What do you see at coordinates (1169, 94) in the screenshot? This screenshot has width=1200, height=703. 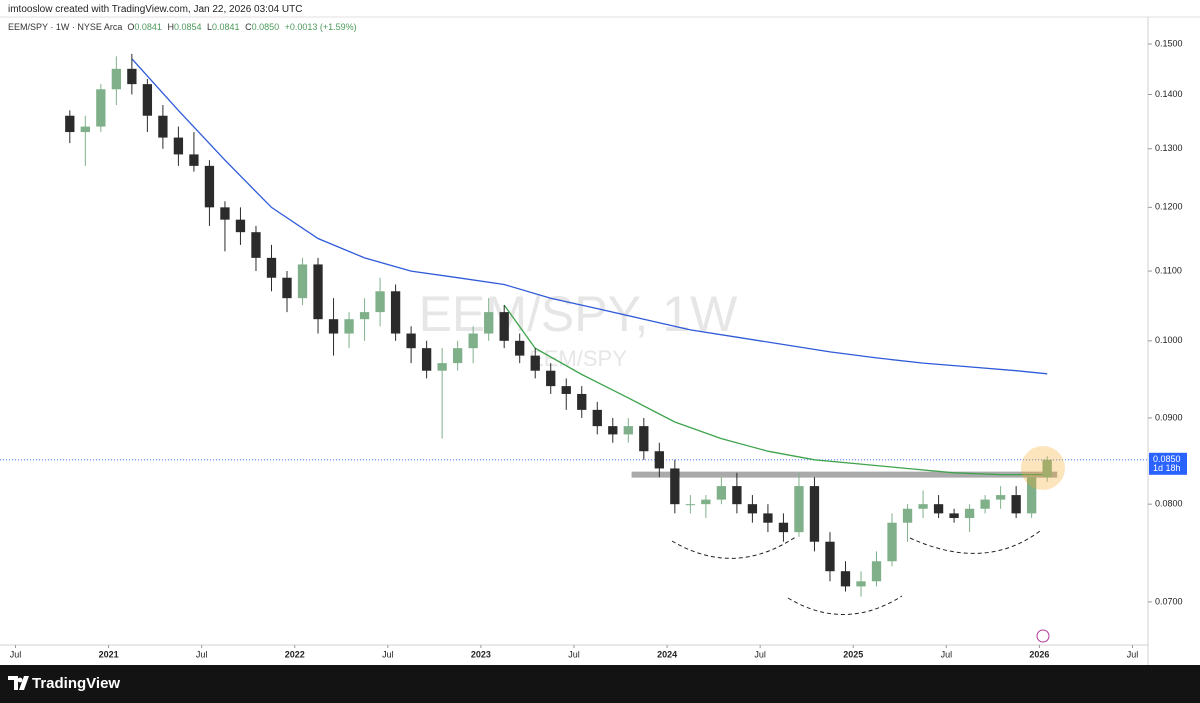 I see `y-tick-label: 0.1400` at bounding box center [1169, 94].